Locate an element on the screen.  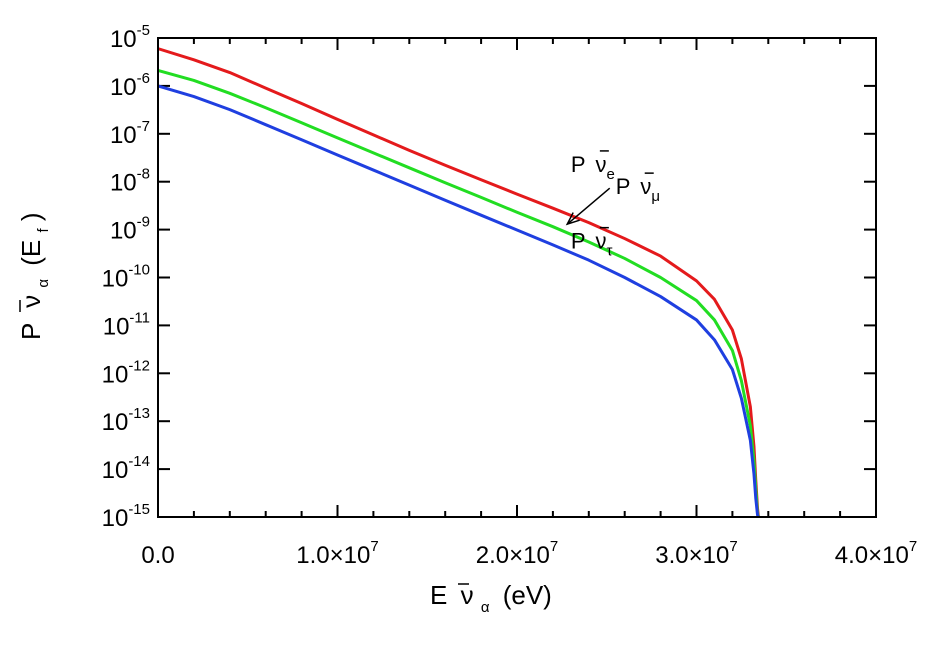
y-tick-label: 10⁻¹⁴ is located at coordinates (126, 468).